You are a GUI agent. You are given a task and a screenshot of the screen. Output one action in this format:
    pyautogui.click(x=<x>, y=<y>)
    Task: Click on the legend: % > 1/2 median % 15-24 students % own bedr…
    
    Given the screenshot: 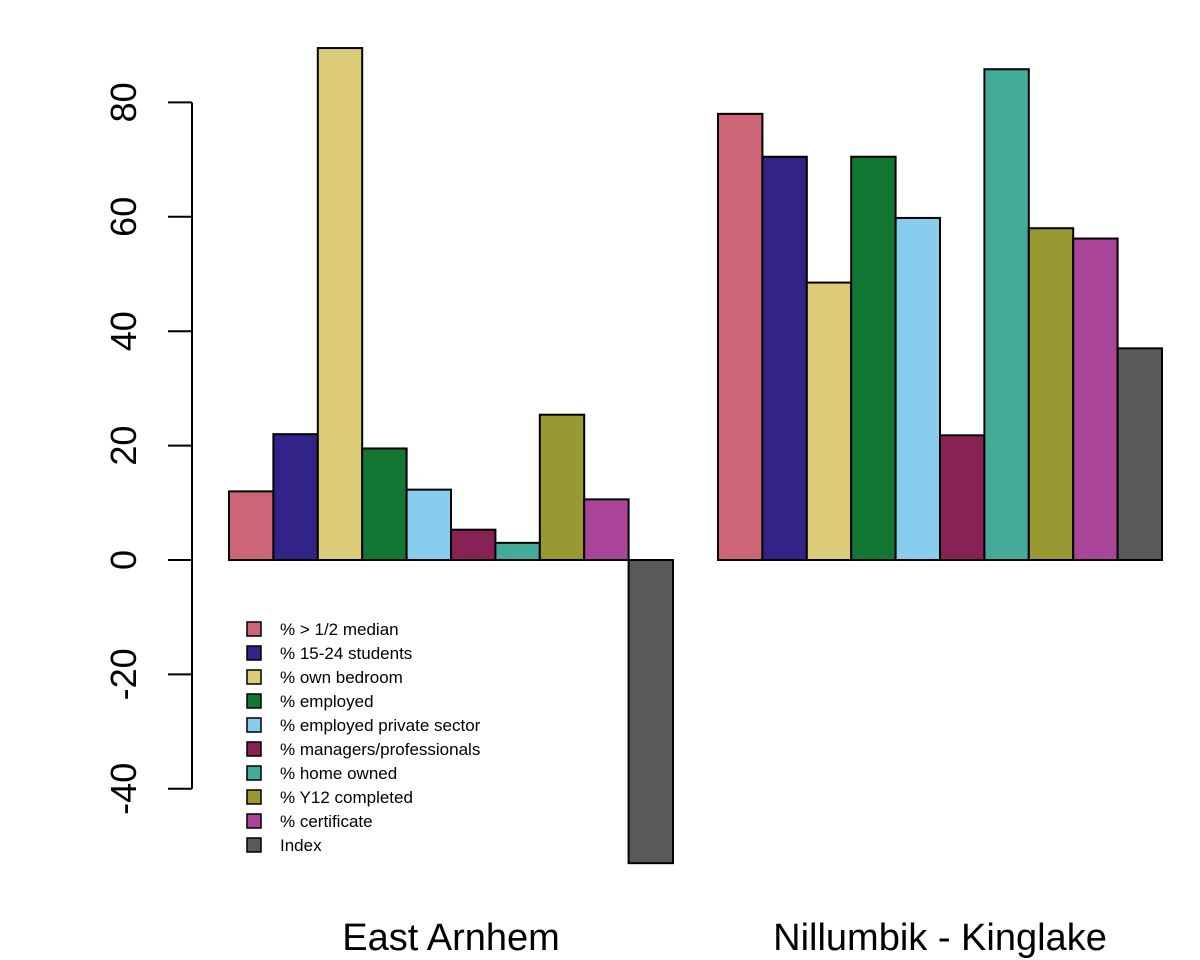 What is the action you would take?
    pyautogui.click(x=363, y=737)
    